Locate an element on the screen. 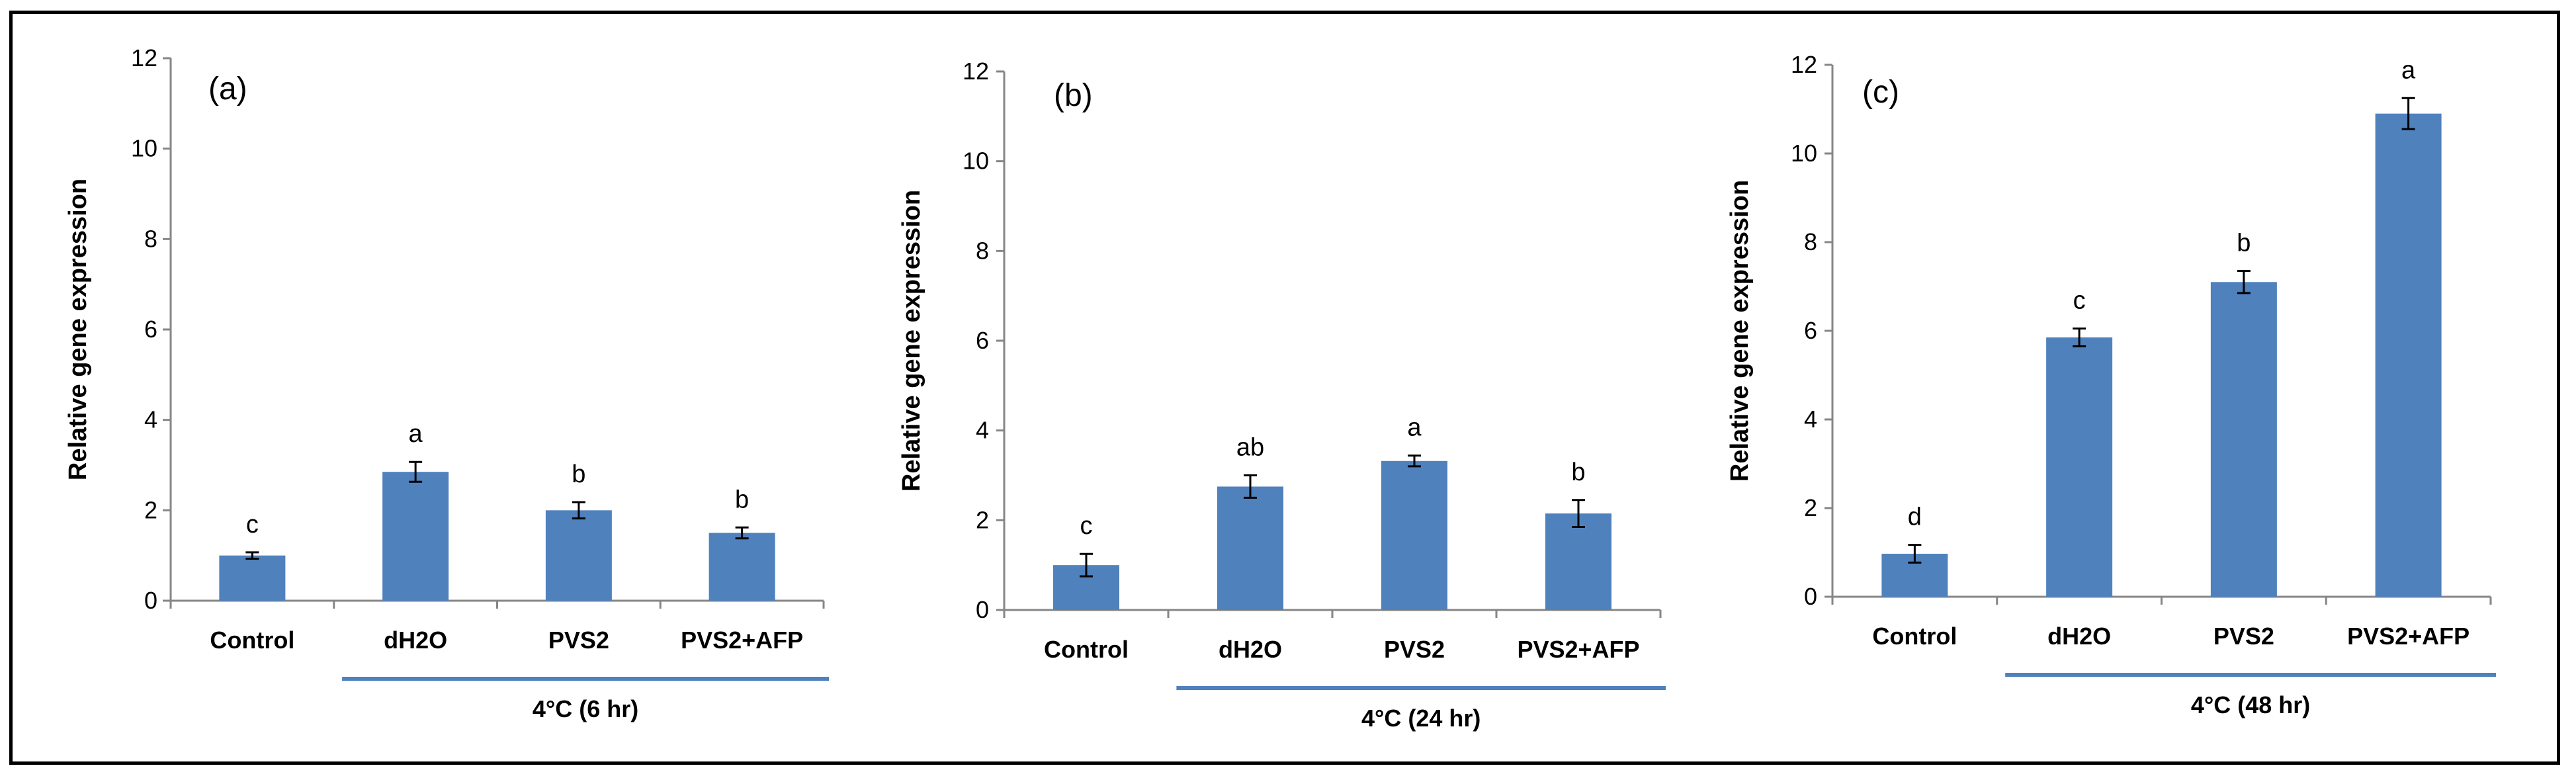  panel-a-category-label: PVS2 is located at coordinates (578, 640).